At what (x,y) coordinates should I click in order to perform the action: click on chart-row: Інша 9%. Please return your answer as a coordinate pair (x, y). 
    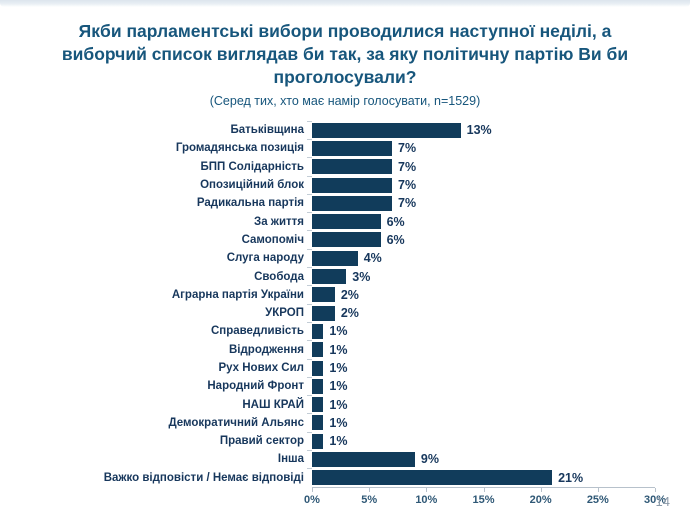
    Looking at the image, I should click on (345, 458).